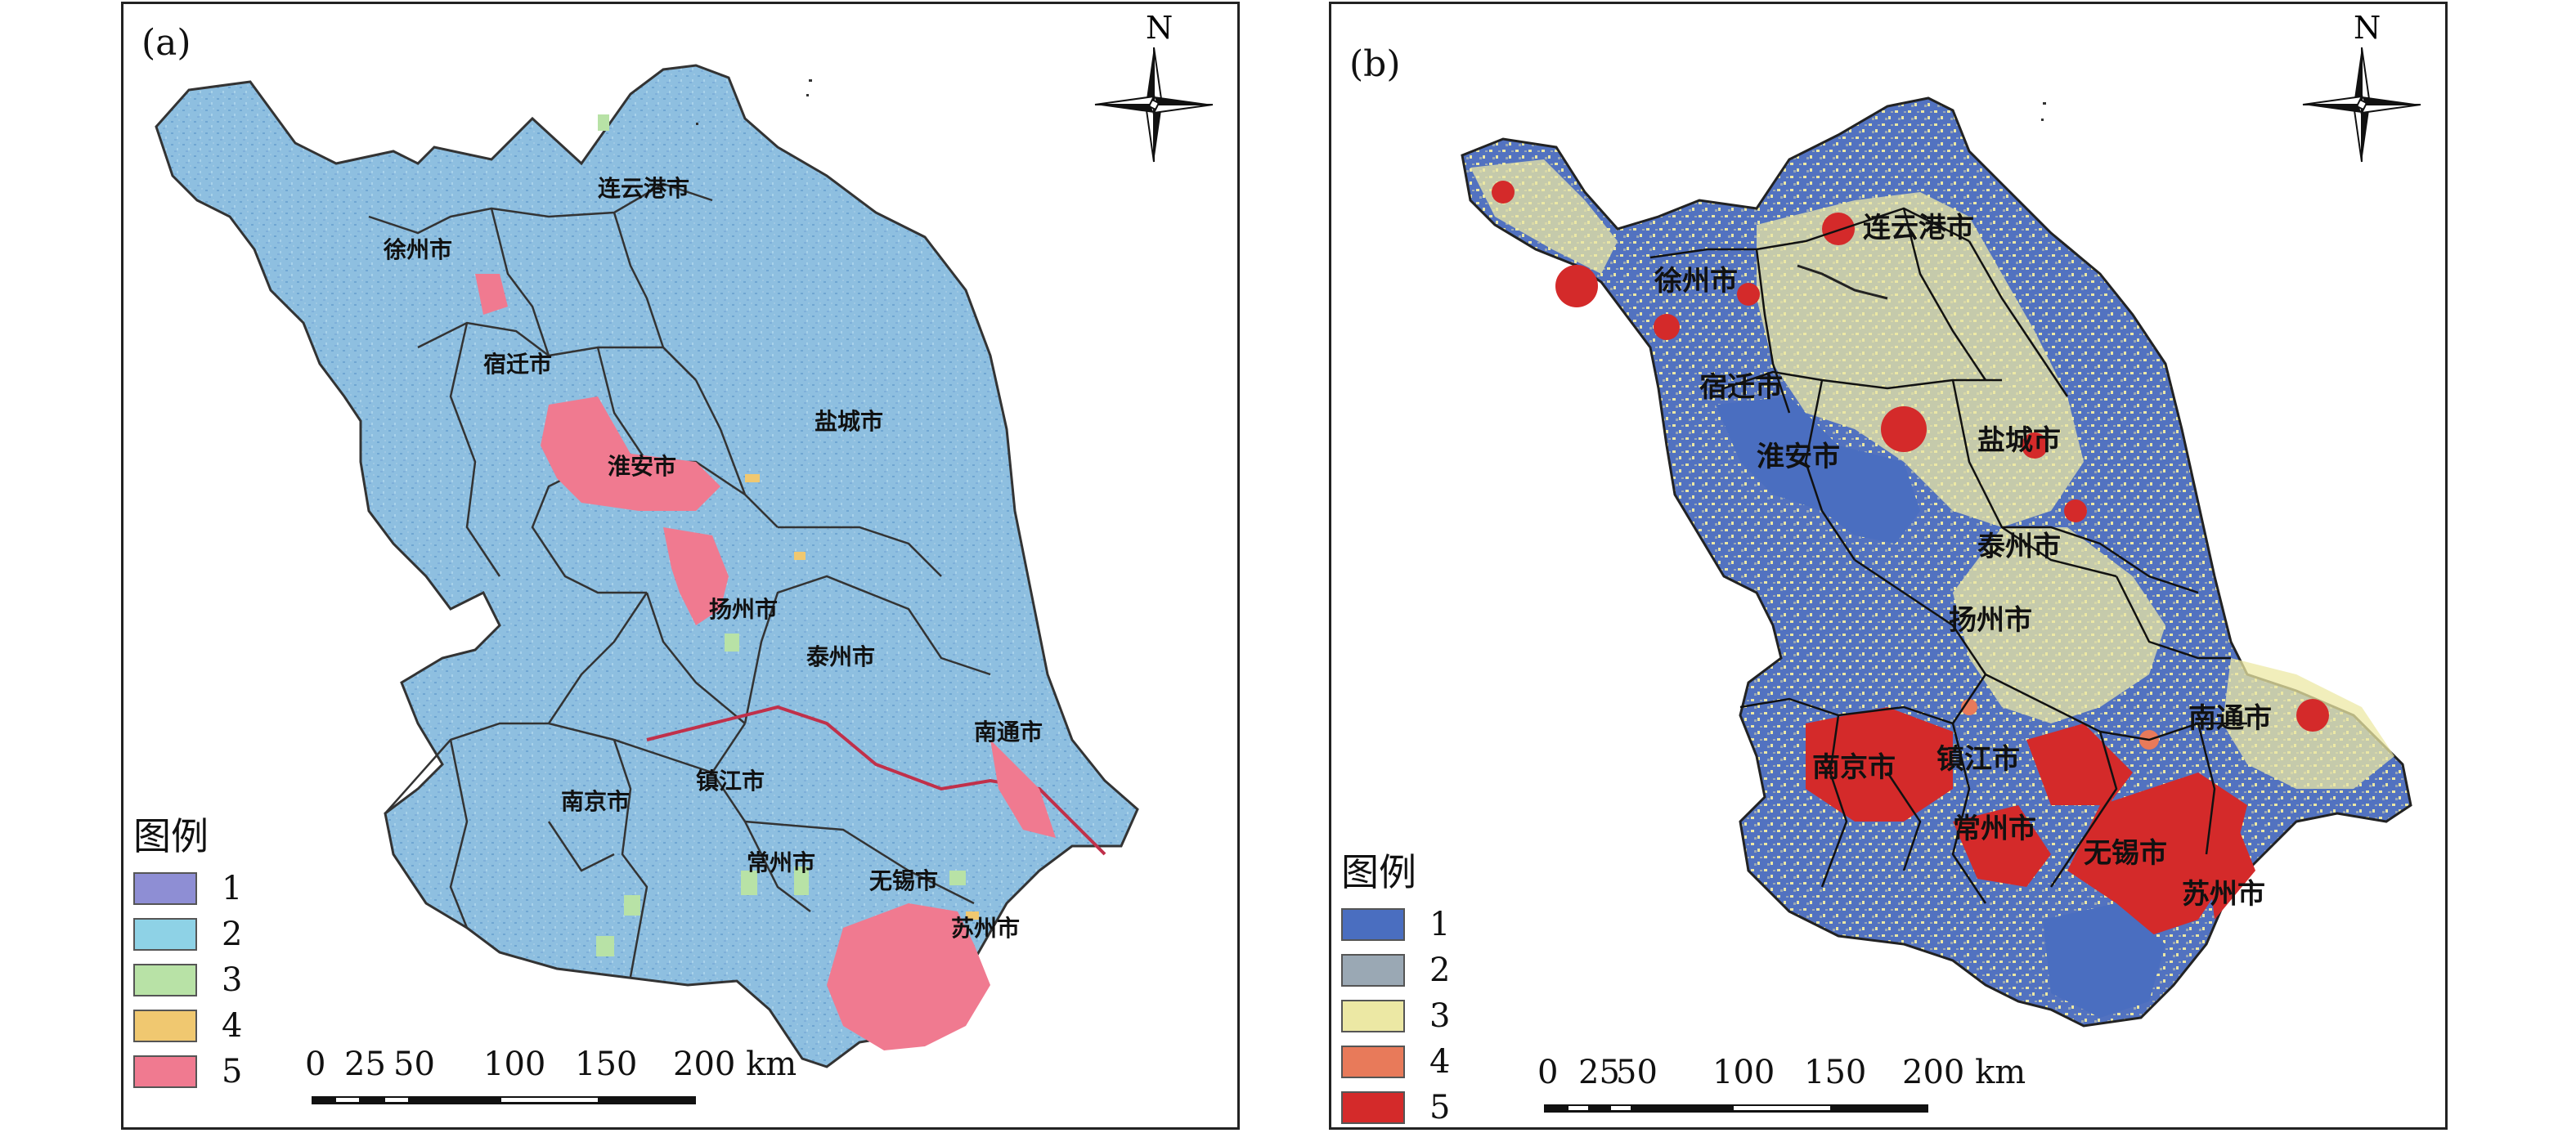 The width and height of the screenshot is (2576, 1133). I want to click on panel-label: (b), so click(1375, 64).